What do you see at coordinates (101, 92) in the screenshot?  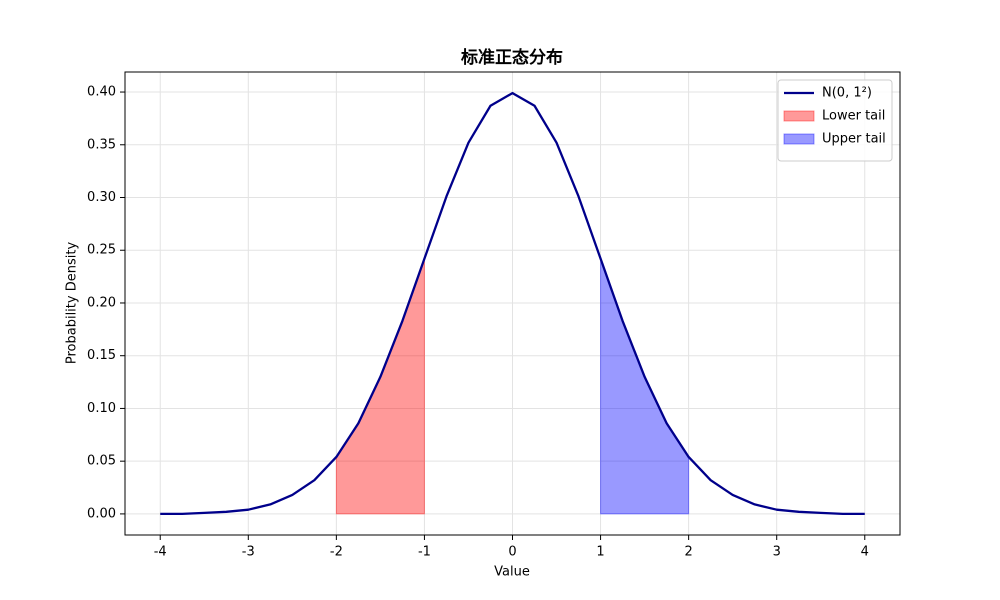 I see `y-tick-label: 0.40` at bounding box center [101, 92].